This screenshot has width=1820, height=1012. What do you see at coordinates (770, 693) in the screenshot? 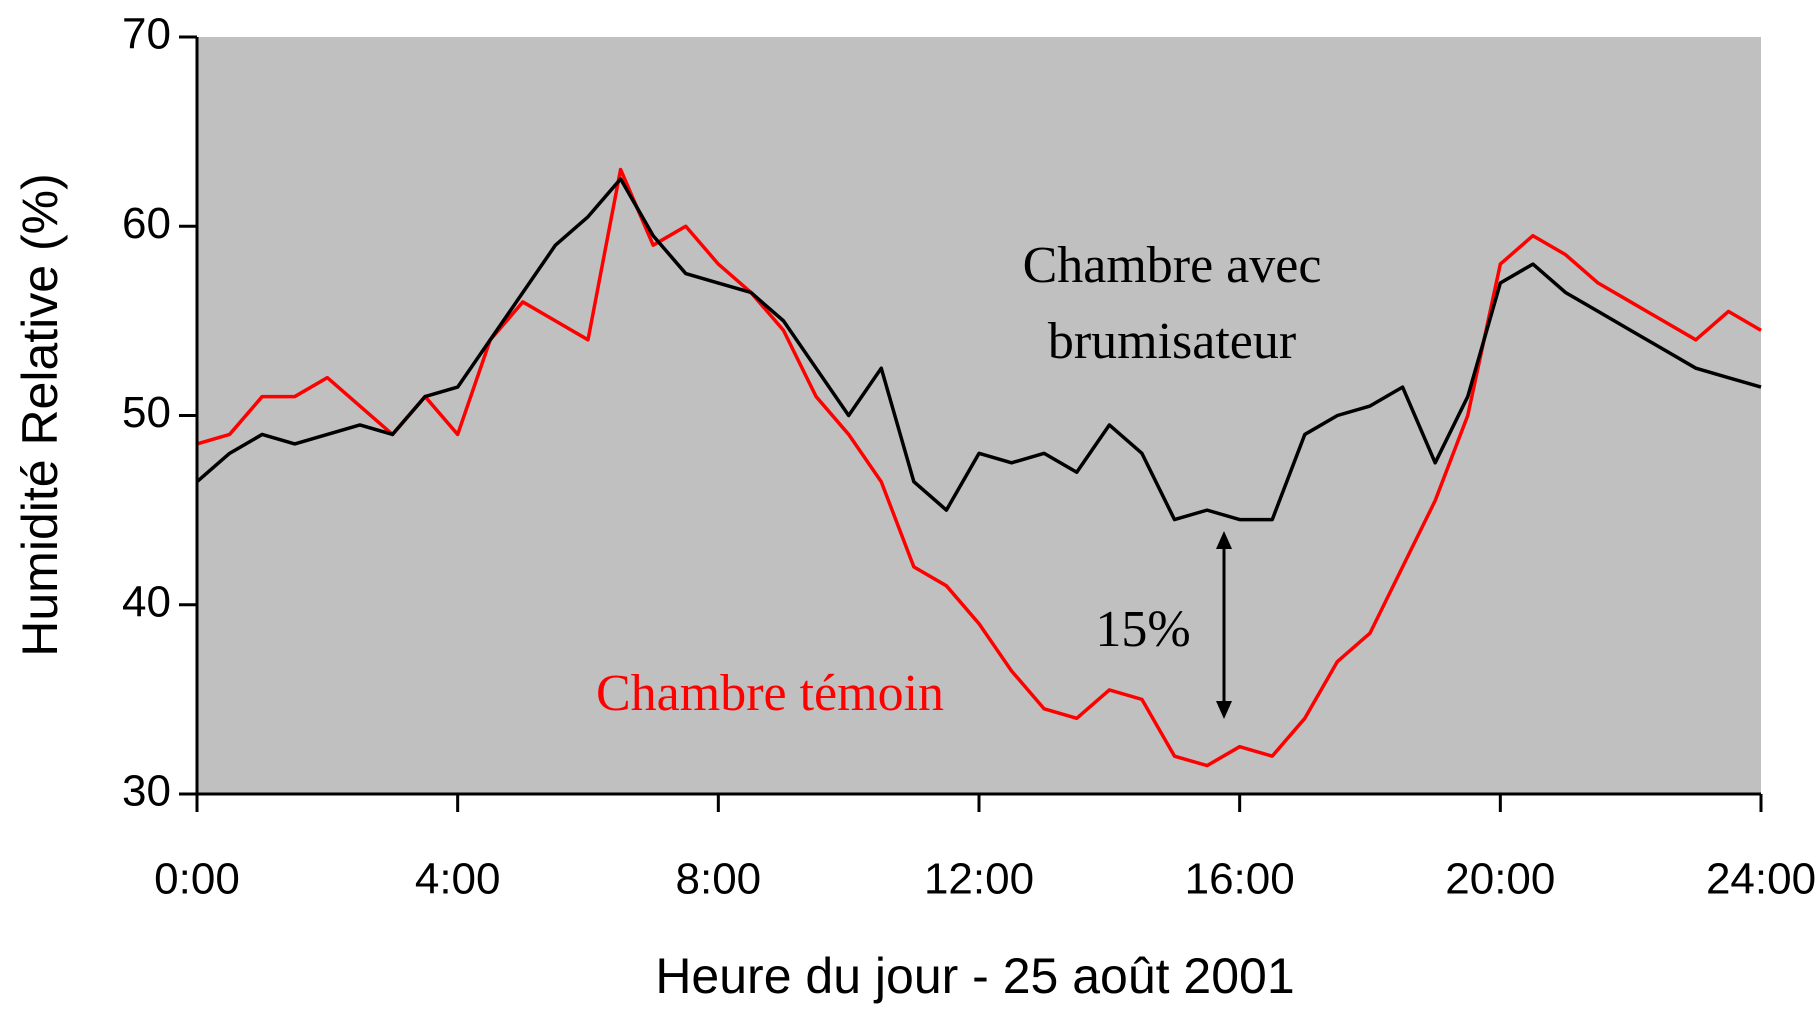
I see `series-label: Chambre témoin` at bounding box center [770, 693].